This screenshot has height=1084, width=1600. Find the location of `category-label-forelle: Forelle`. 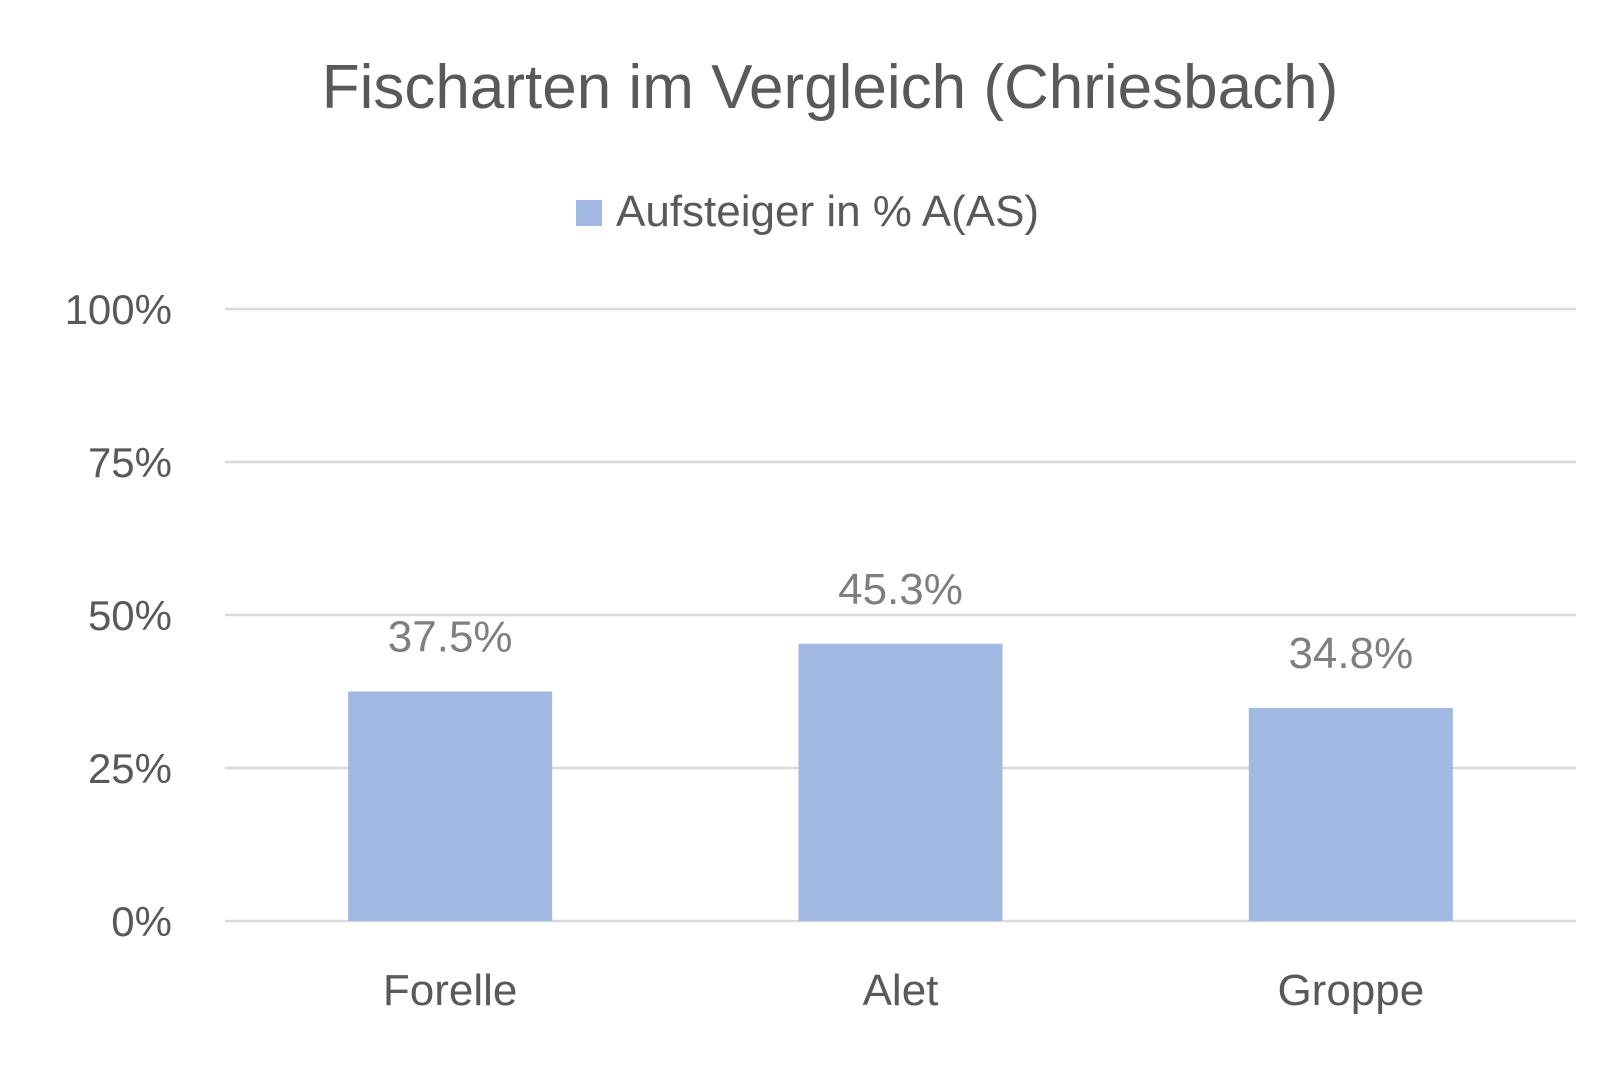

category-label-forelle: Forelle is located at coordinates (450, 990).